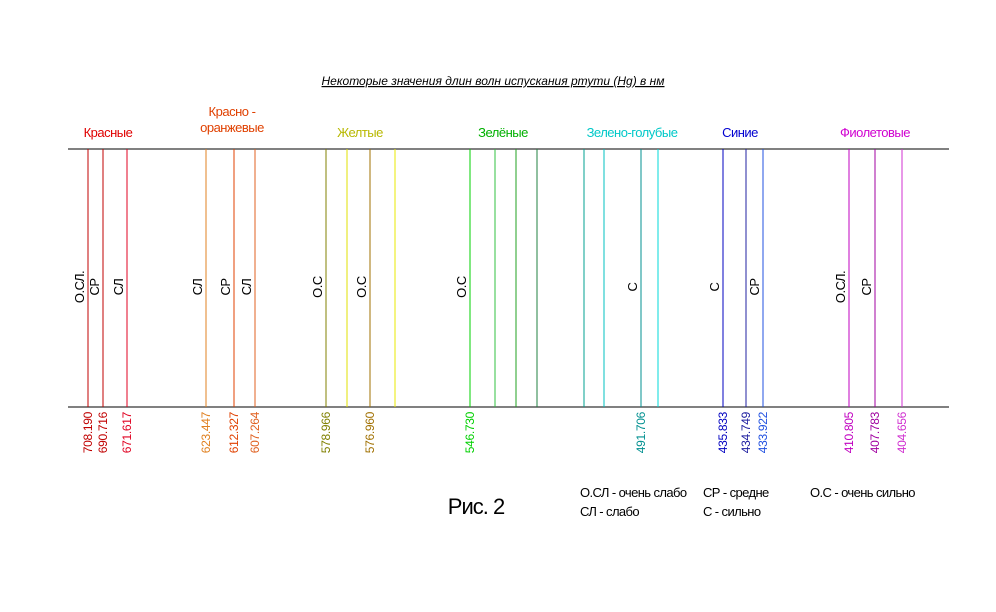 The height and width of the screenshot is (612, 996). Describe the element at coordinates (206, 432) in the screenshot. I see `wavelength-label: 623.447` at that location.